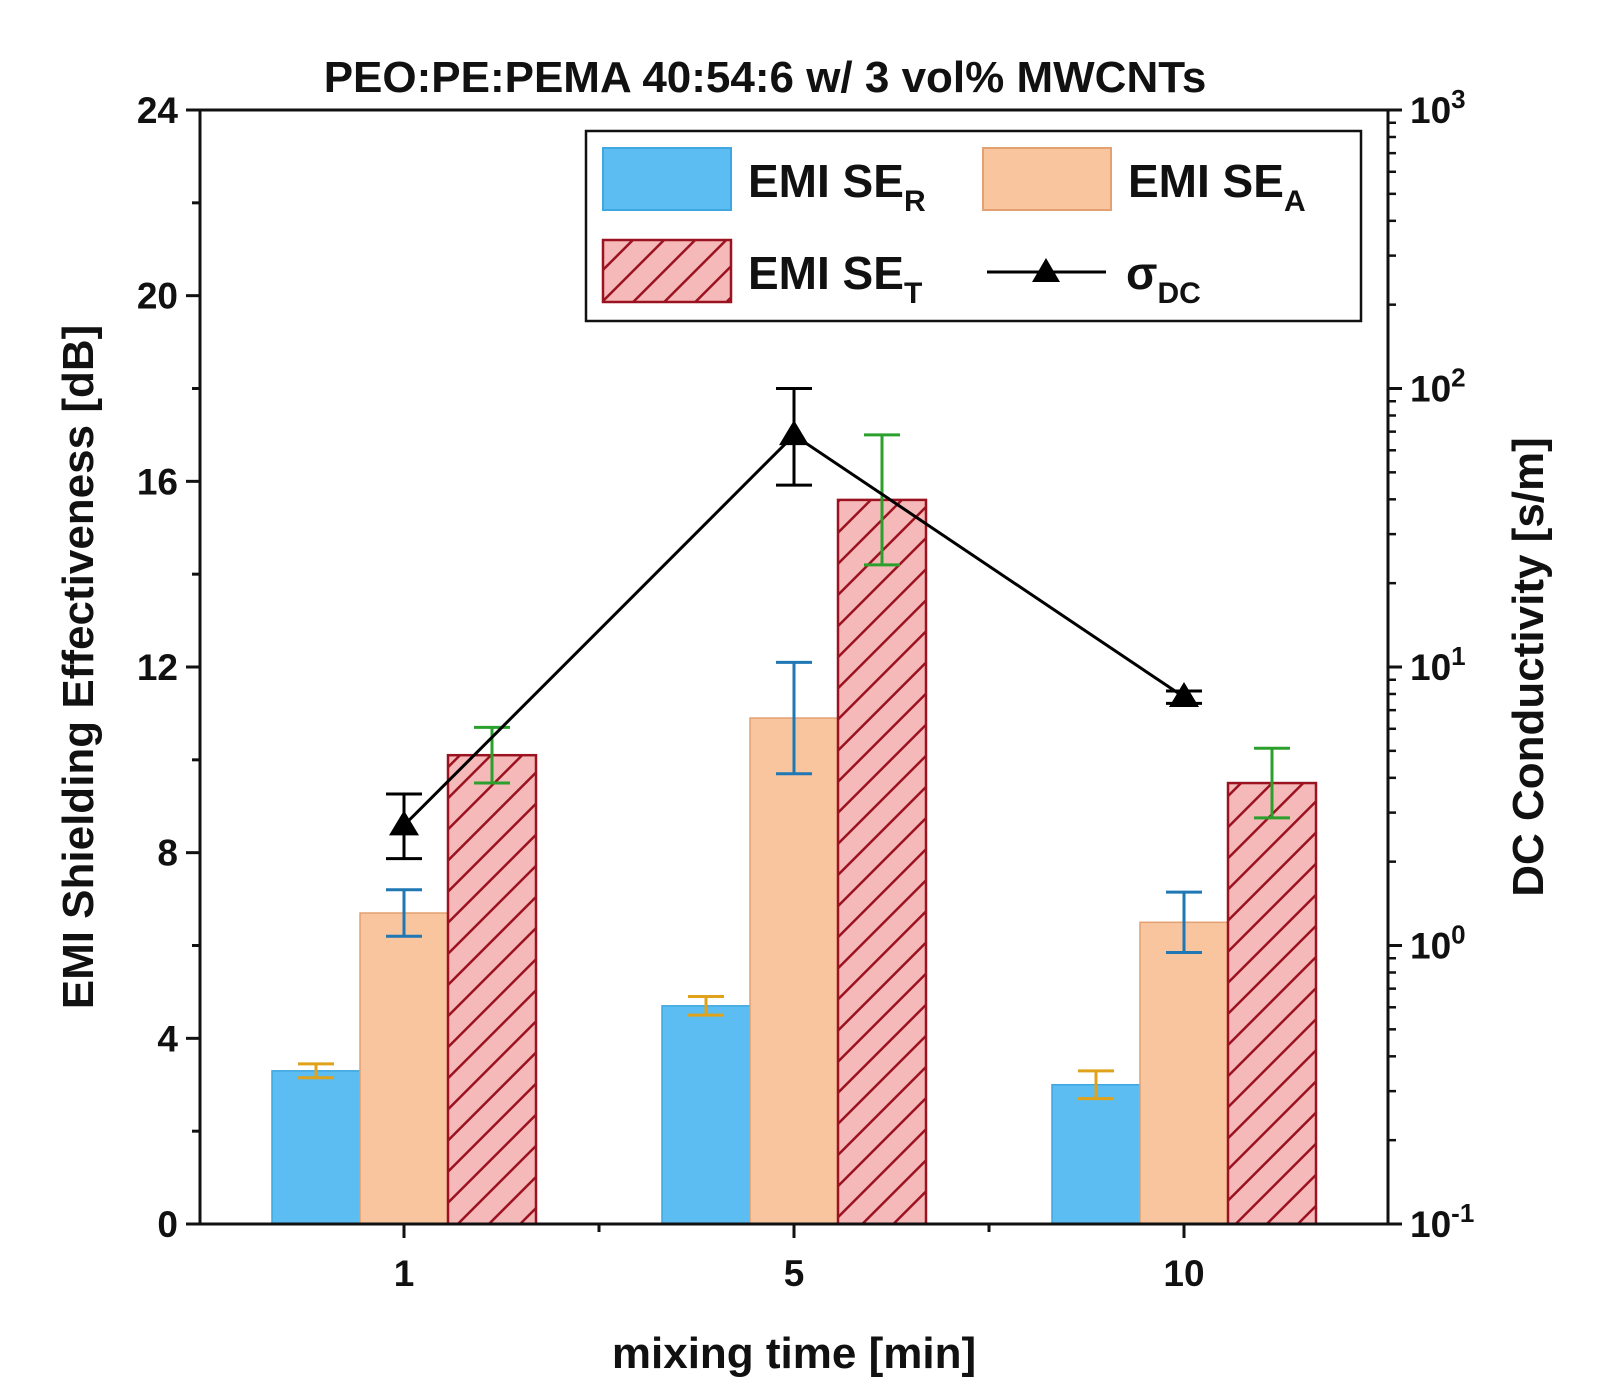  I want to click on y-tick-label-20: 20, so click(157, 296).